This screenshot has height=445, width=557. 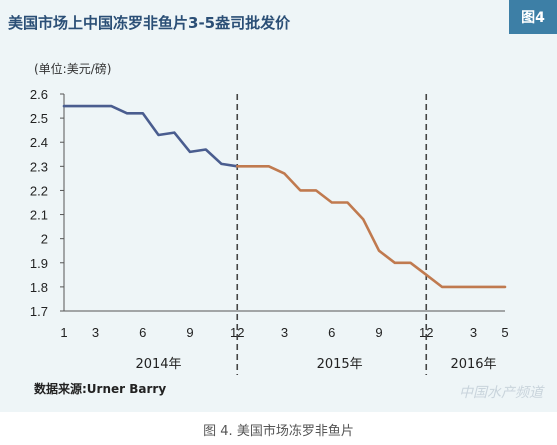 I want to click on x-tick-label: 1, so click(x=63, y=332).